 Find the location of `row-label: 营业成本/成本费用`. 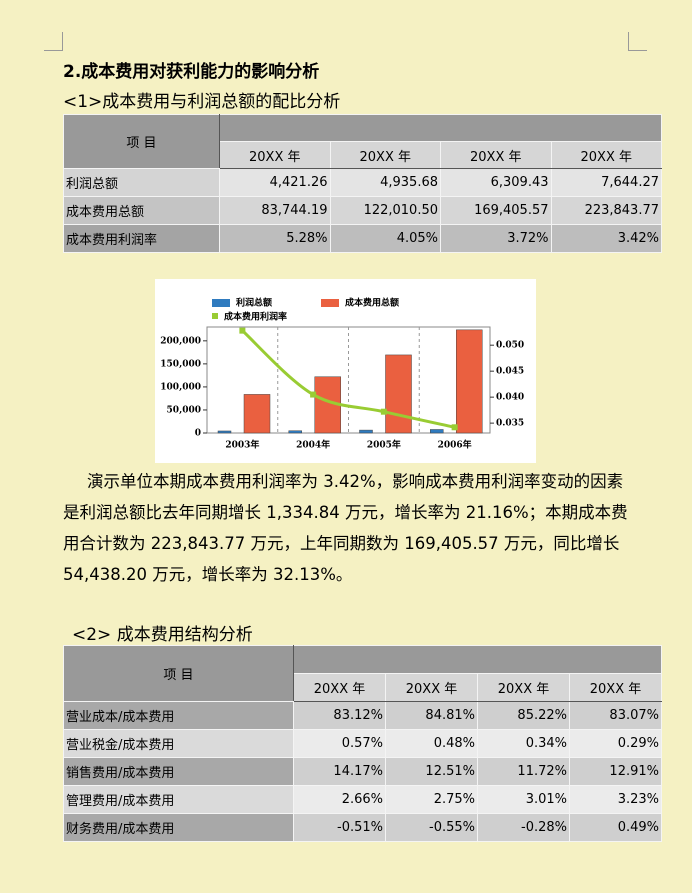

row-label: 营业成本/成本费用 is located at coordinates (178, 715).